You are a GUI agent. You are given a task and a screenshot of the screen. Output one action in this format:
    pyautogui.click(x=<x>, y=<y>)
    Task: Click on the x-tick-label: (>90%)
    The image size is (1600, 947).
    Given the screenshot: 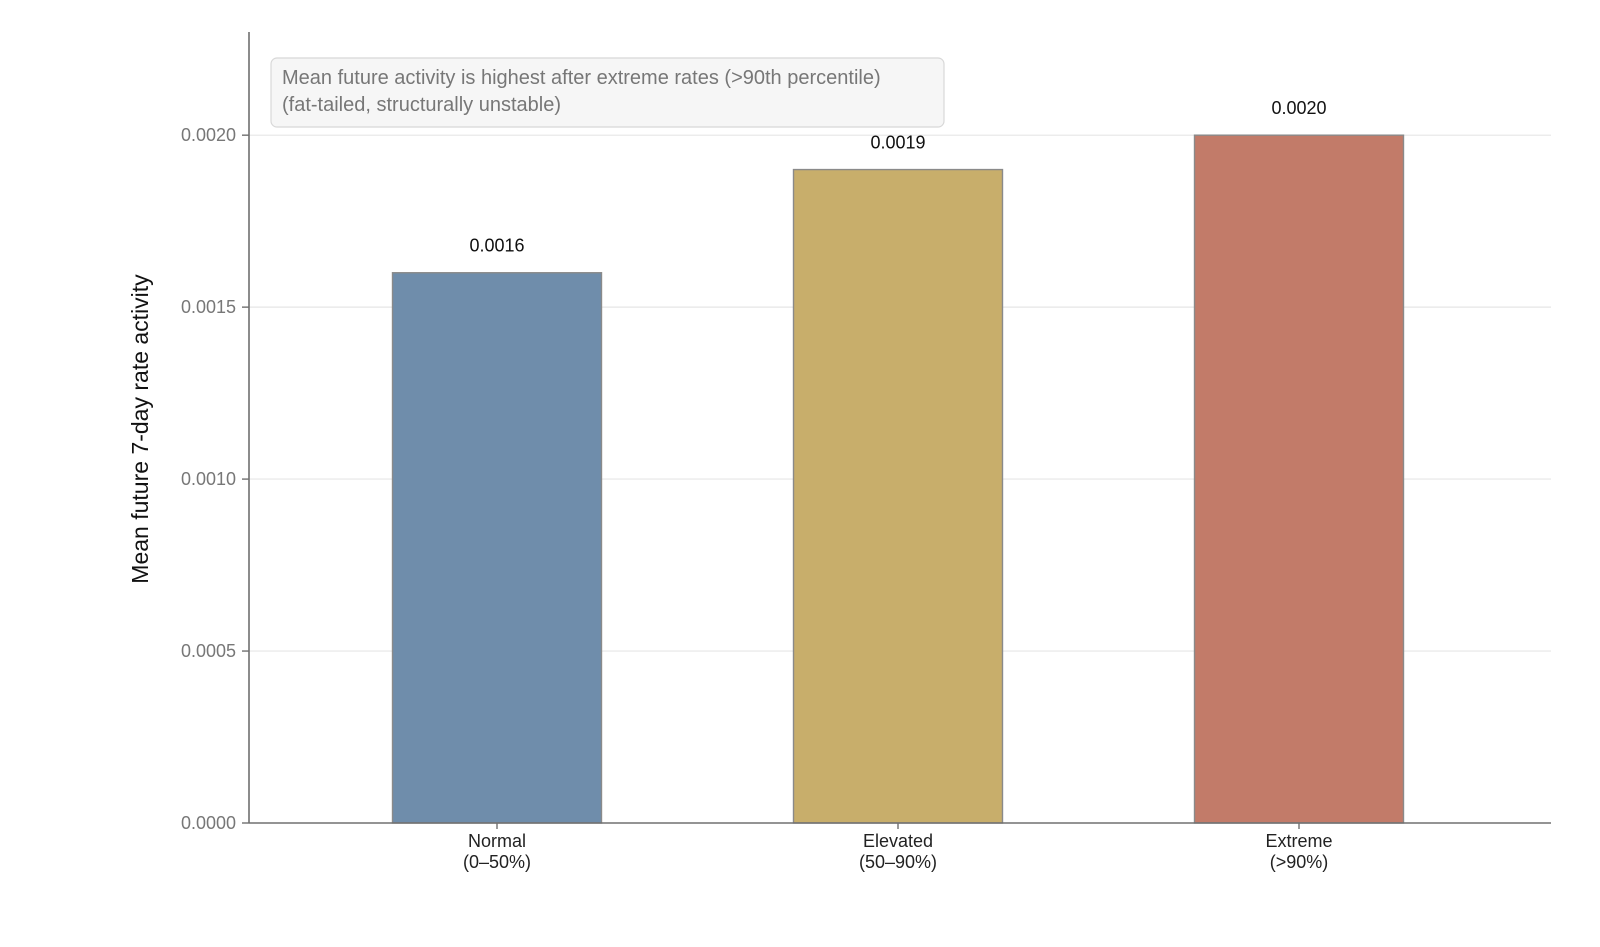 What is the action you would take?
    pyautogui.click(x=1299, y=862)
    